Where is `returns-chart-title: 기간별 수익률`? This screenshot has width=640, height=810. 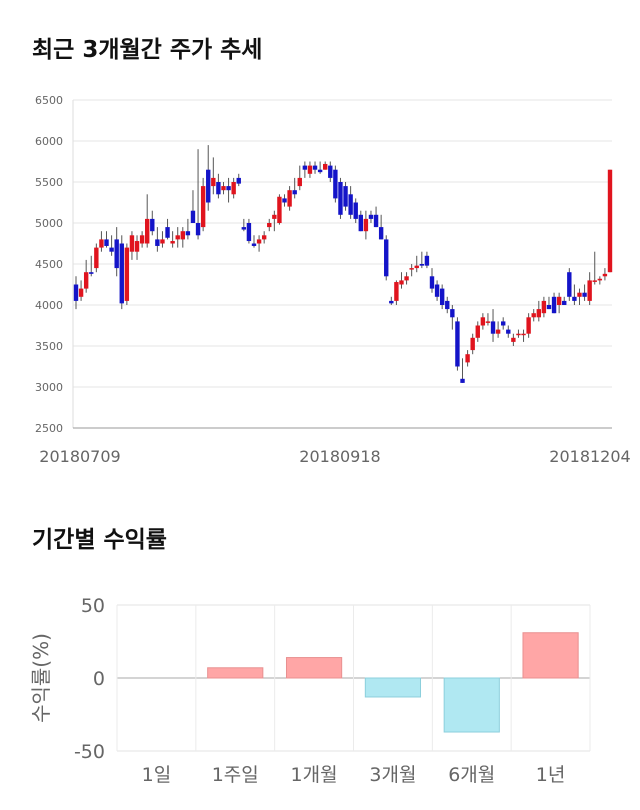
returns-chart-title: 기간별 수익률 is located at coordinates (99, 540).